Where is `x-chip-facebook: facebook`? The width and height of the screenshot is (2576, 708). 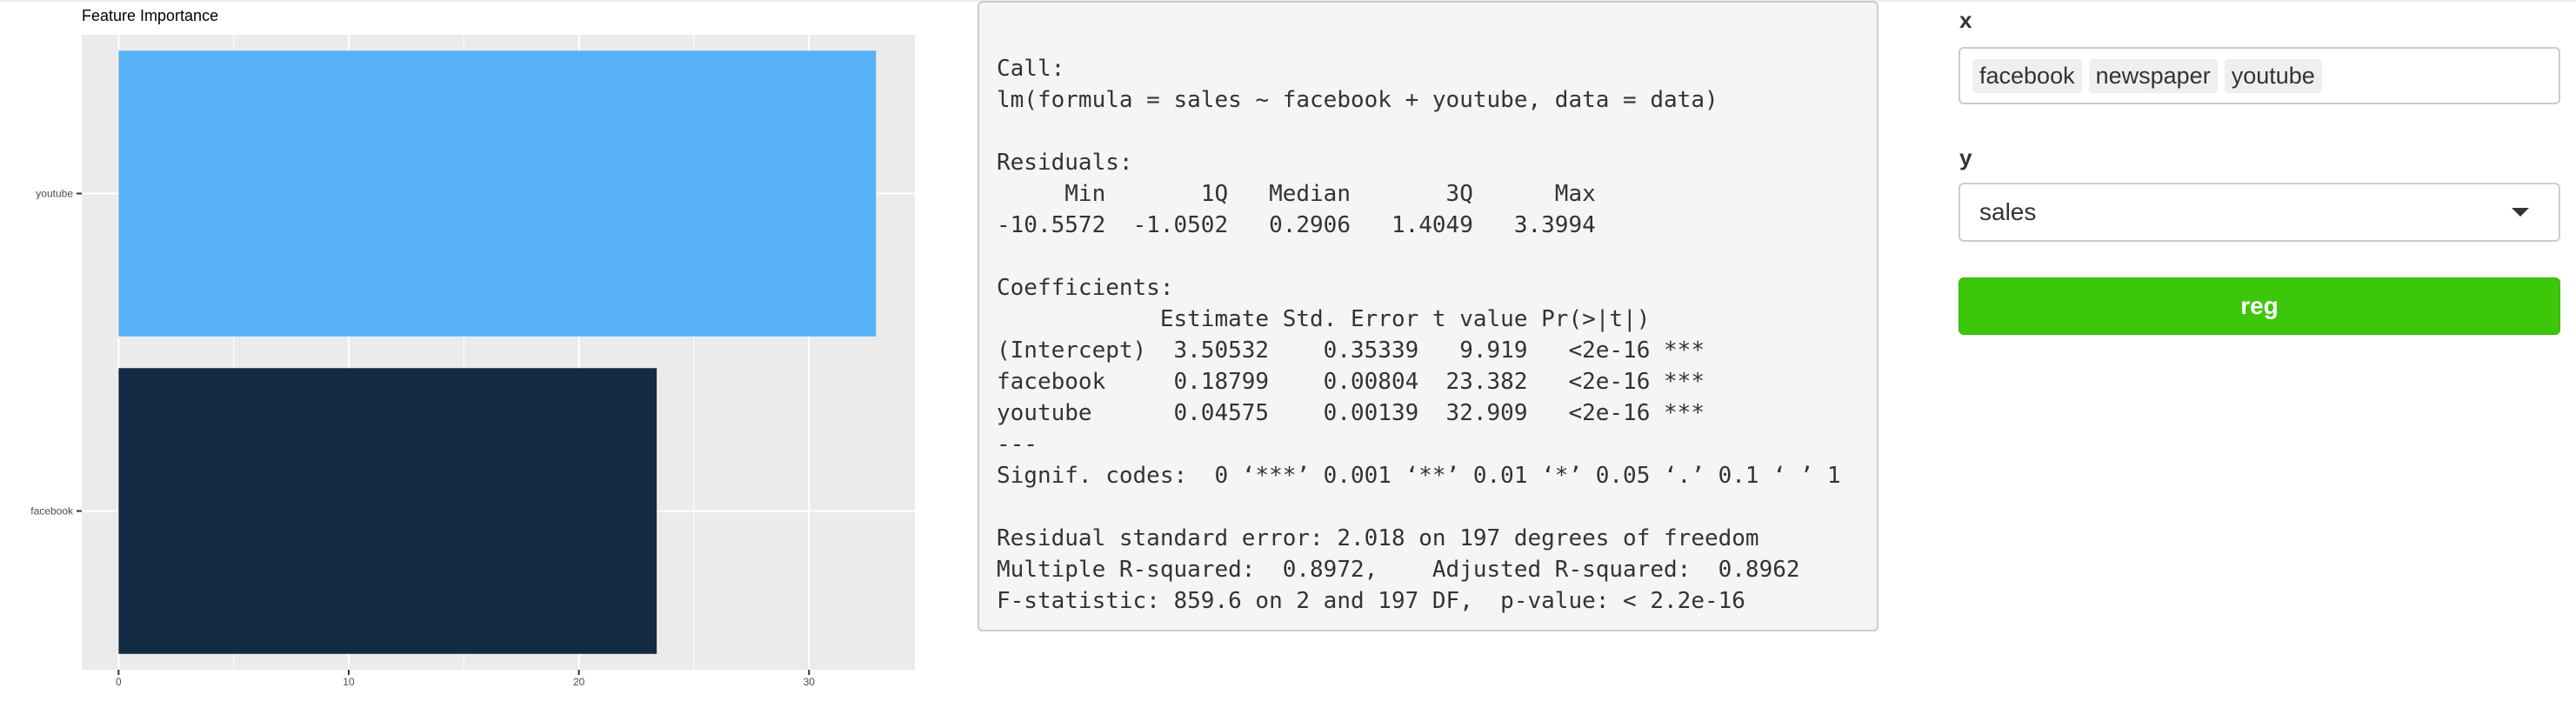 x-chip-facebook: facebook is located at coordinates (2027, 75).